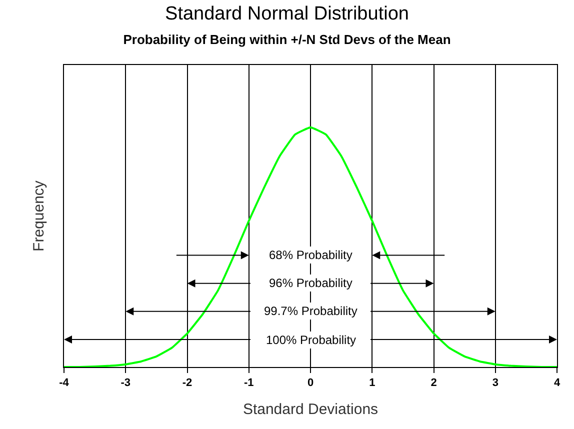  What do you see at coordinates (310, 409) in the screenshot?
I see `x-axis-title: Standard Deviations` at bounding box center [310, 409].